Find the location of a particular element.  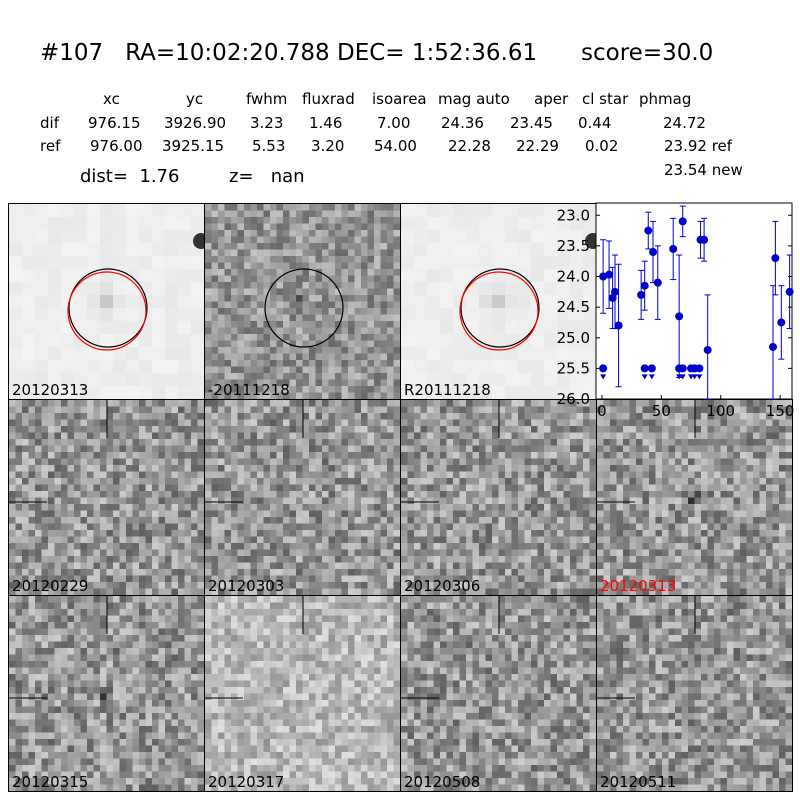

x-tick-label: 150 is located at coordinates (780, 411).